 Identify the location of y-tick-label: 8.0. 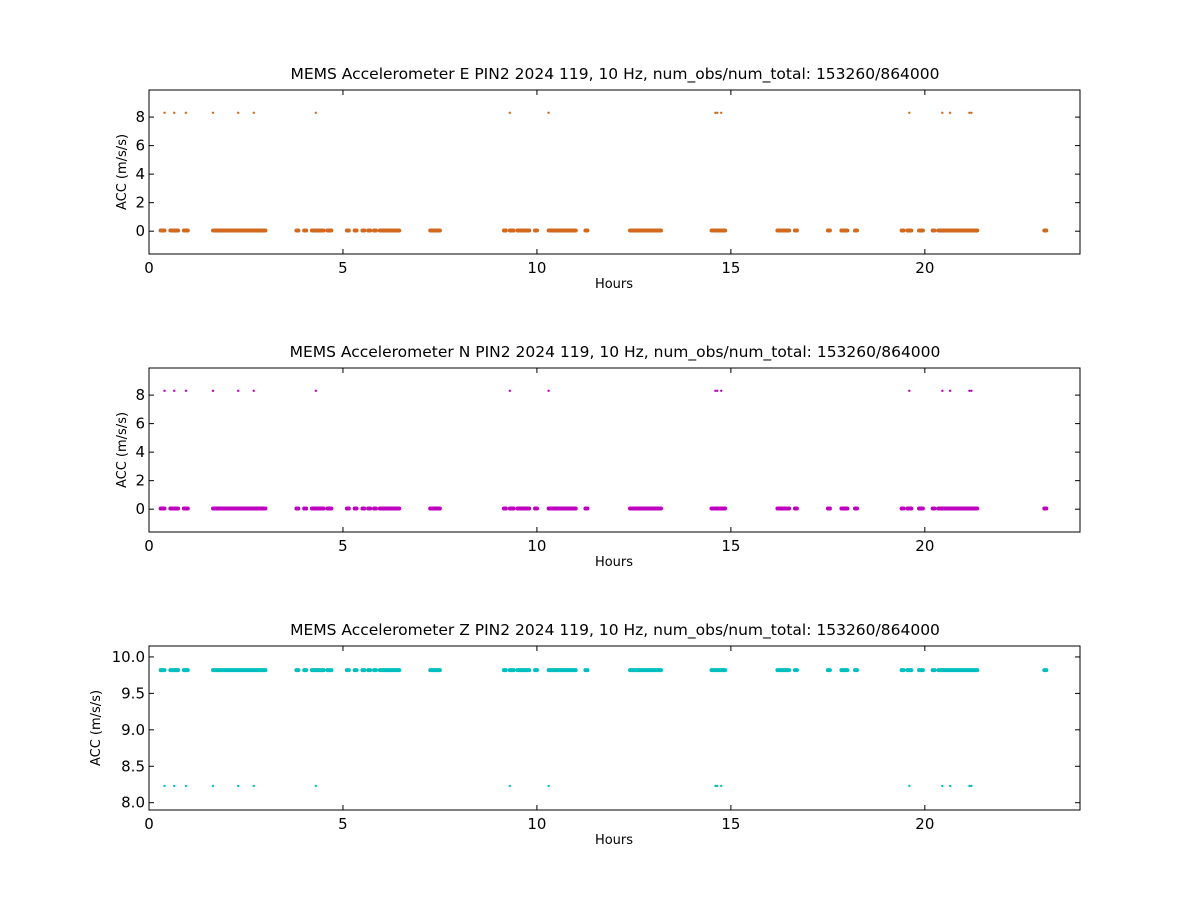
(133, 803).